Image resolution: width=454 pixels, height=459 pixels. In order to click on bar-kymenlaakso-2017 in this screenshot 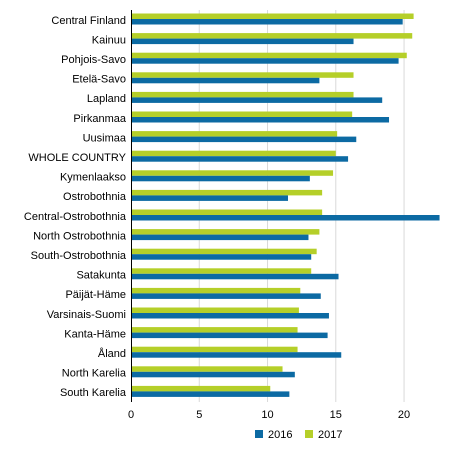, I will do `click(232, 173)`.